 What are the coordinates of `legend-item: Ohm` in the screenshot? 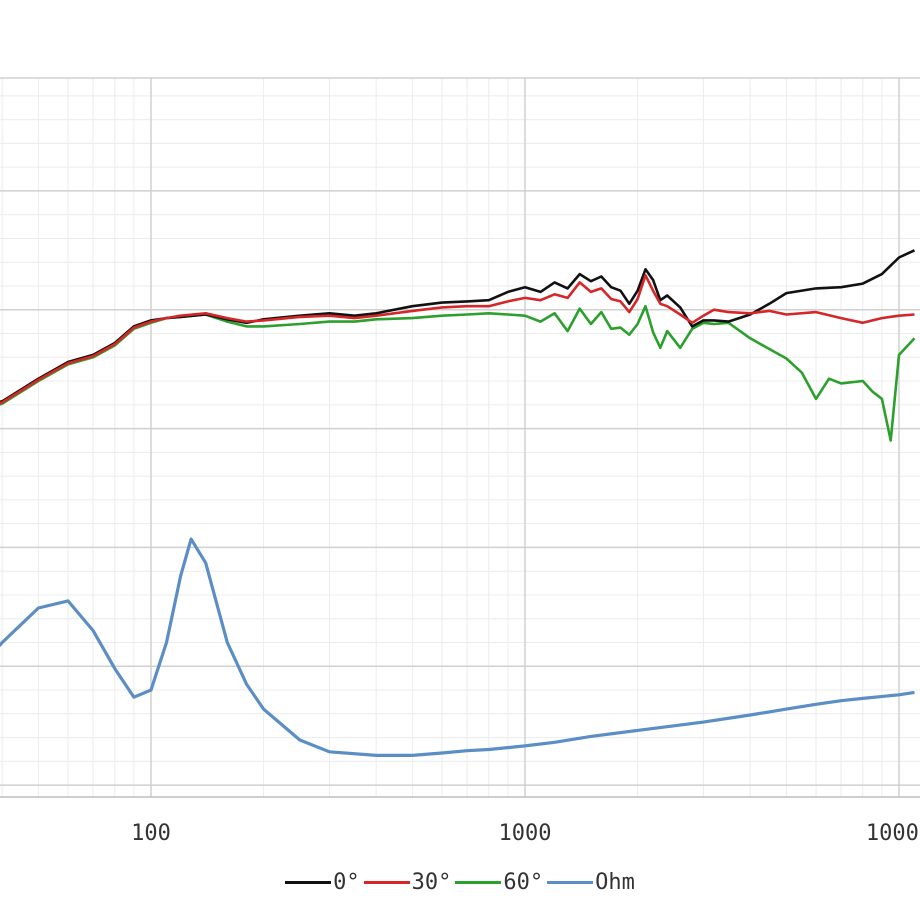 It's located at (591, 882).